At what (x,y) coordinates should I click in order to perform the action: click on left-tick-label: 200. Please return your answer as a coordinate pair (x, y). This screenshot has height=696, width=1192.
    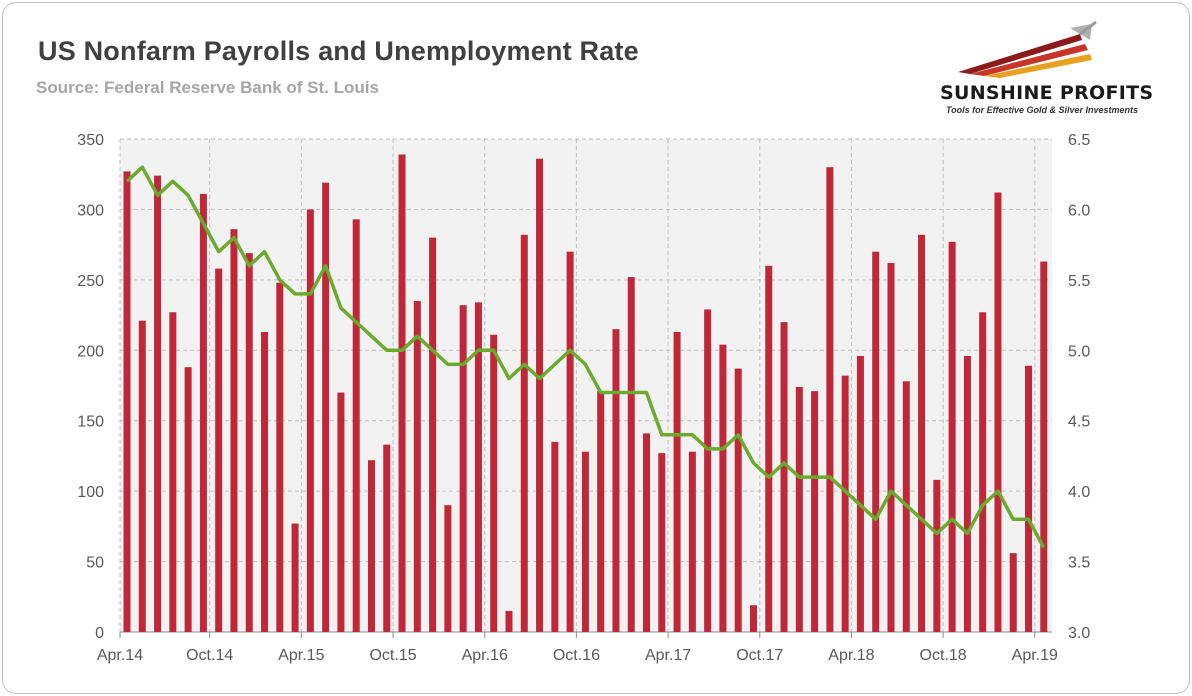
    Looking at the image, I should click on (90, 351).